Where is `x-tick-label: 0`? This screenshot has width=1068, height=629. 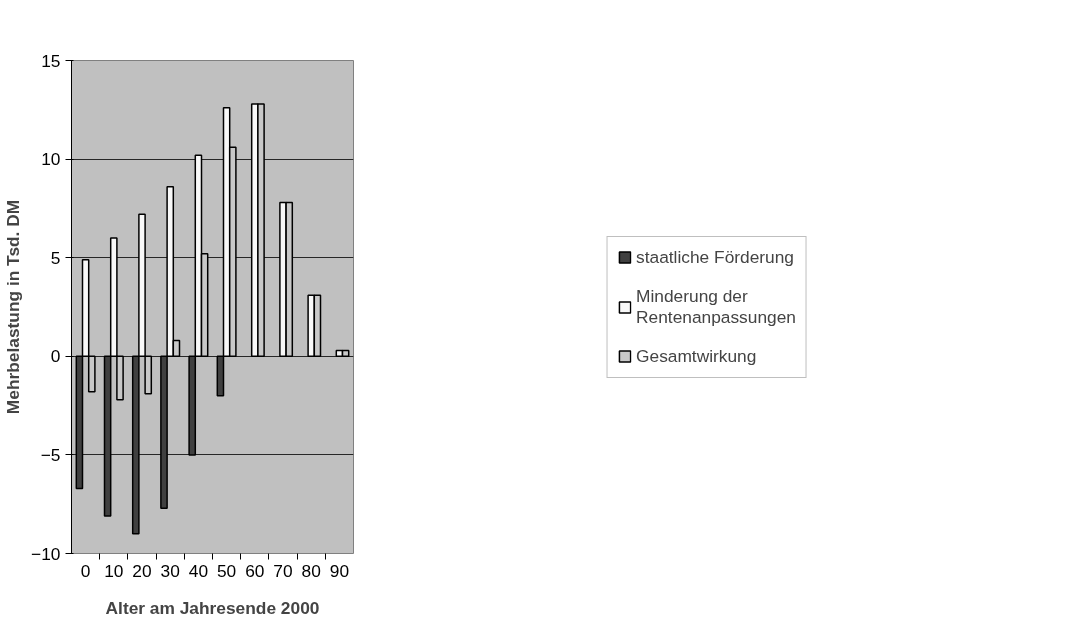
x-tick-label: 0 is located at coordinates (85, 570).